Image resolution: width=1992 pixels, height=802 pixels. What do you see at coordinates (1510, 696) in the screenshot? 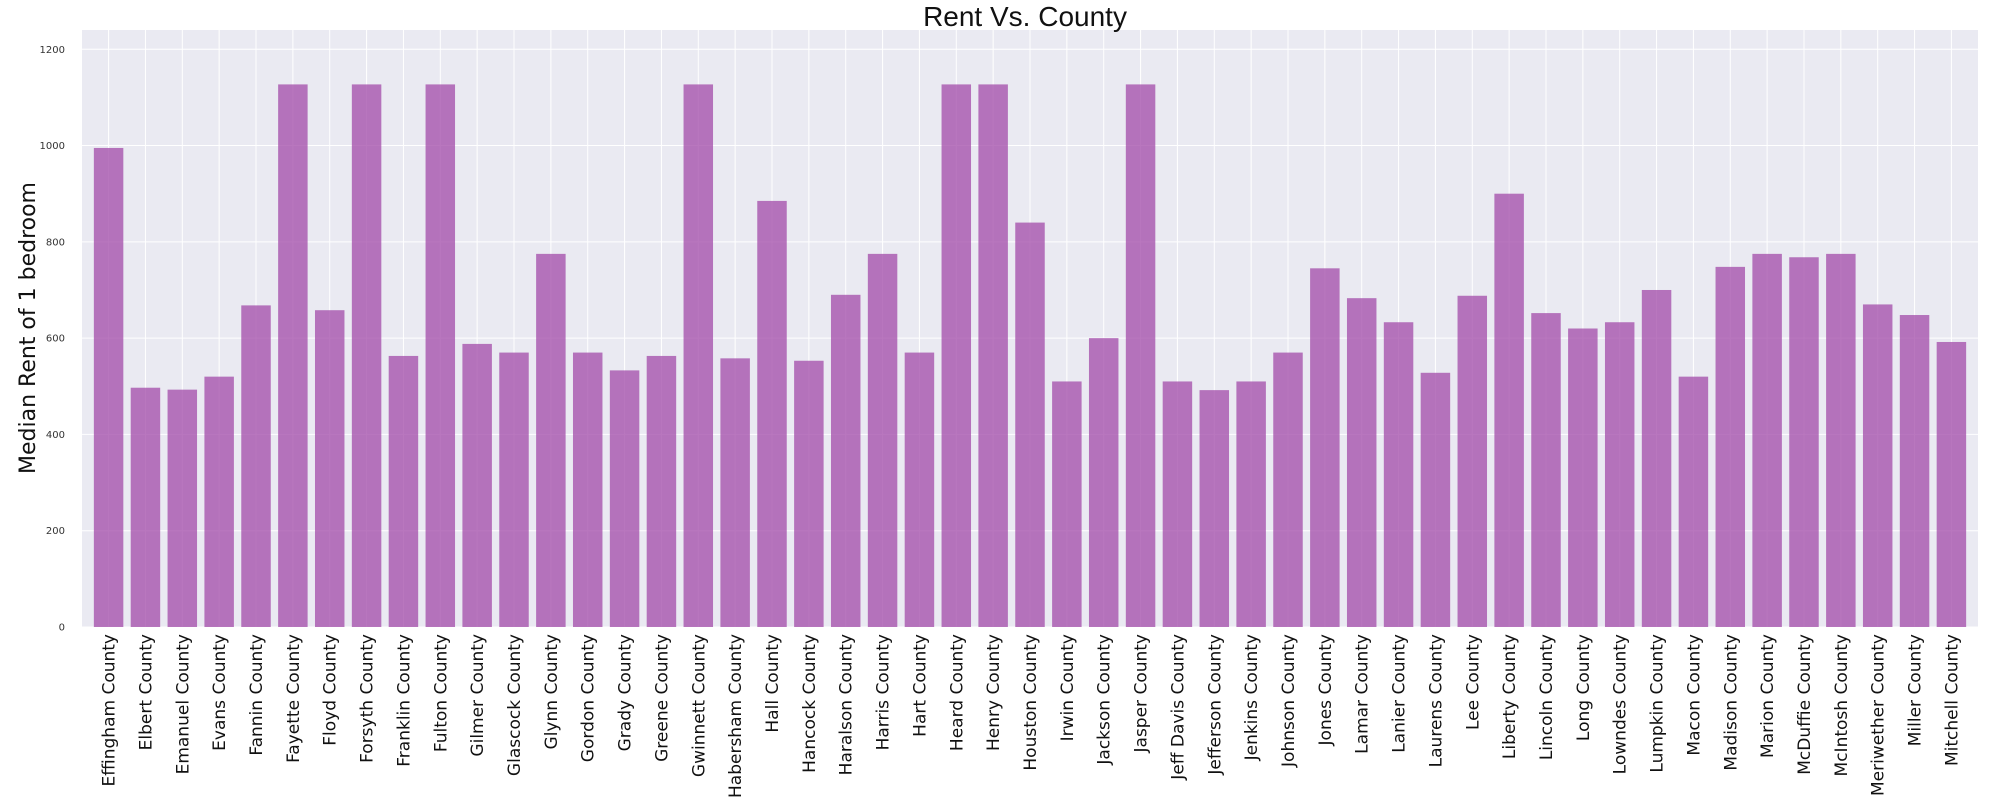
I see `x-tick-label: Liberty County` at bounding box center [1510, 696].